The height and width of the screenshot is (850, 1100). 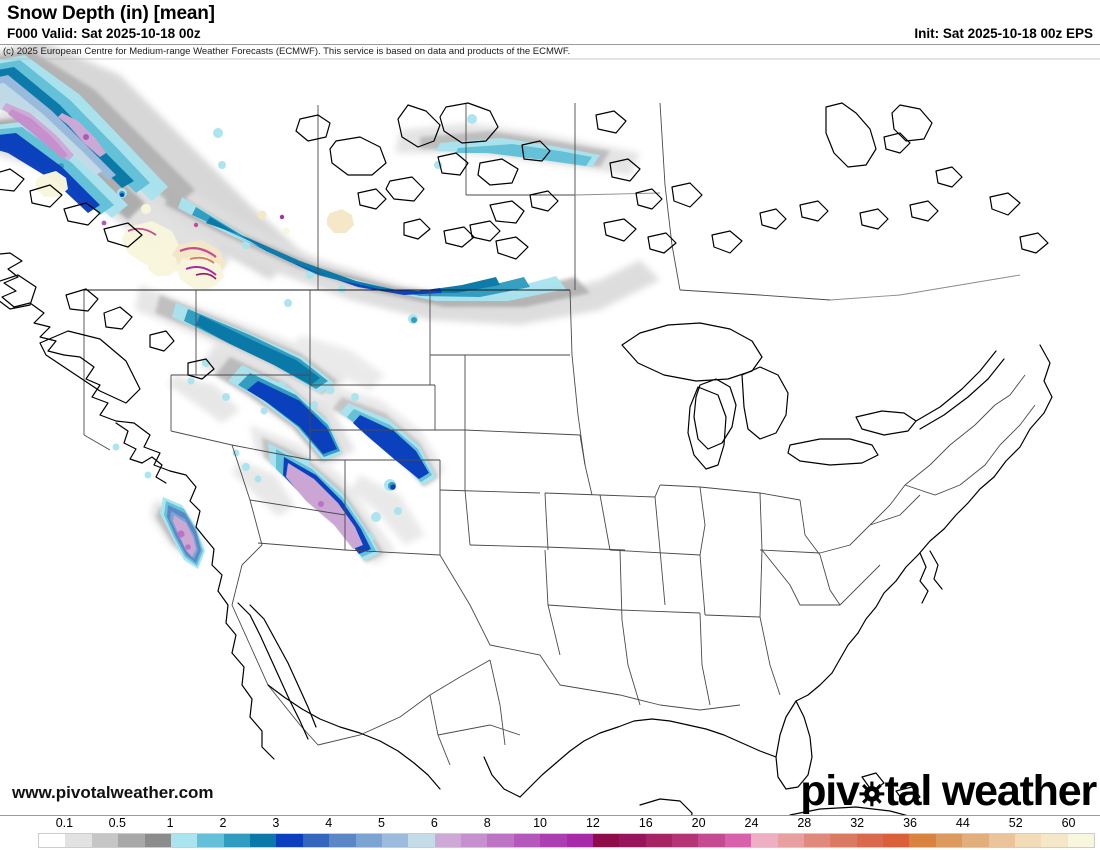 What do you see at coordinates (991, 791) in the screenshot?
I see `brand-text-part2: tal weather` at bounding box center [991, 791].